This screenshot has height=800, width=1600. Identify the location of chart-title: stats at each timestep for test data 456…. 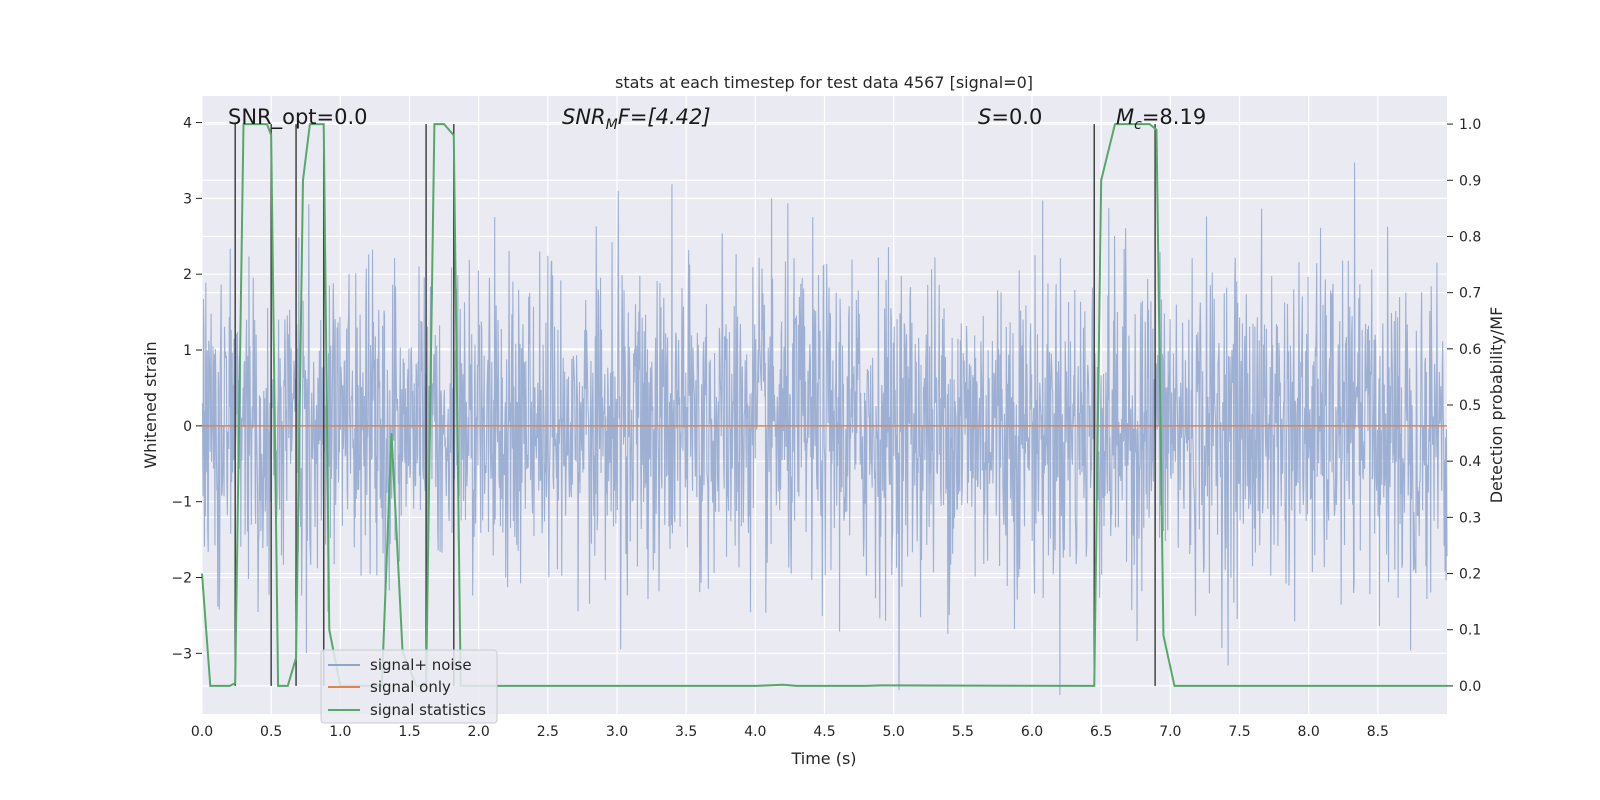
(824, 82).